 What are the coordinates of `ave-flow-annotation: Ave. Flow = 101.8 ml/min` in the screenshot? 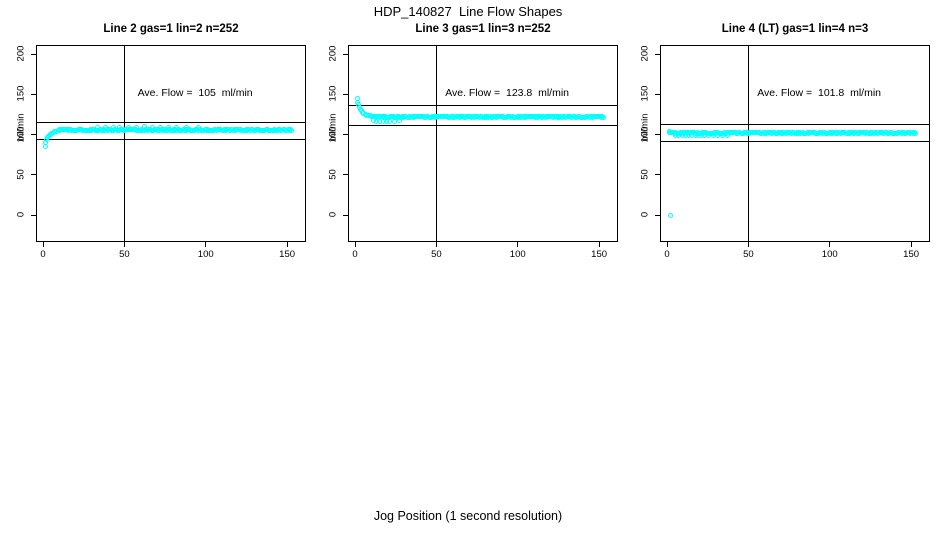 It's located at (819, 93).